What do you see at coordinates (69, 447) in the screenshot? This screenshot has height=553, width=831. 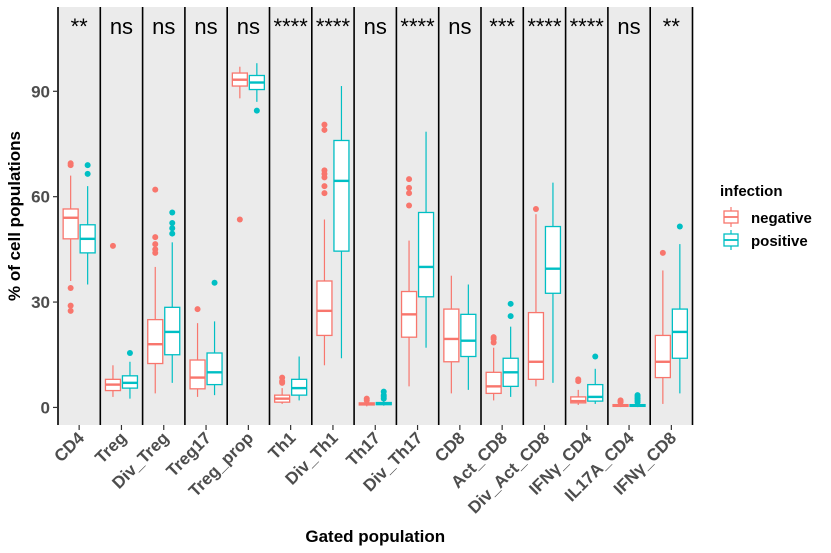 I see `x-tick-label: CD4` at bounding box center [69, 447].